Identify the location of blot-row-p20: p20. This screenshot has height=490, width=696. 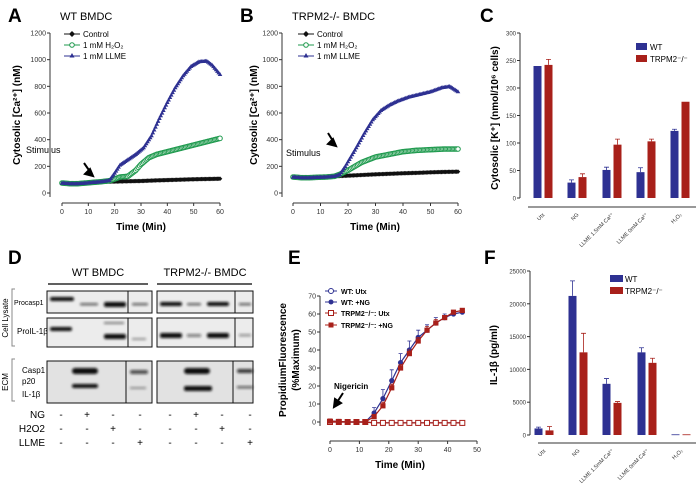
(29, 381).